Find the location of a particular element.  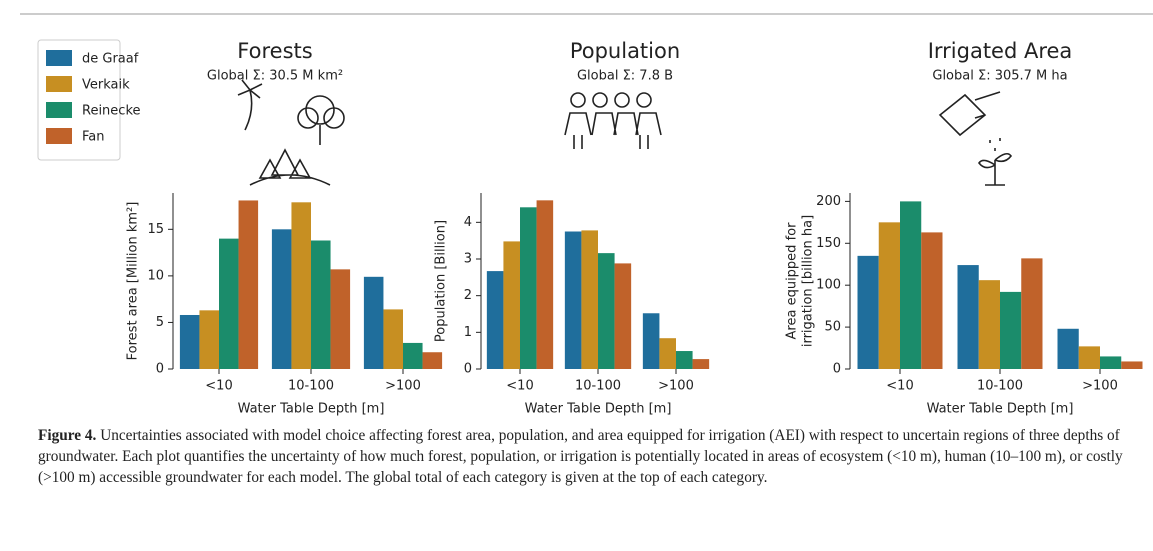

y-axis-label: Forest area [Million km²] is located at coordinates (133, 281).